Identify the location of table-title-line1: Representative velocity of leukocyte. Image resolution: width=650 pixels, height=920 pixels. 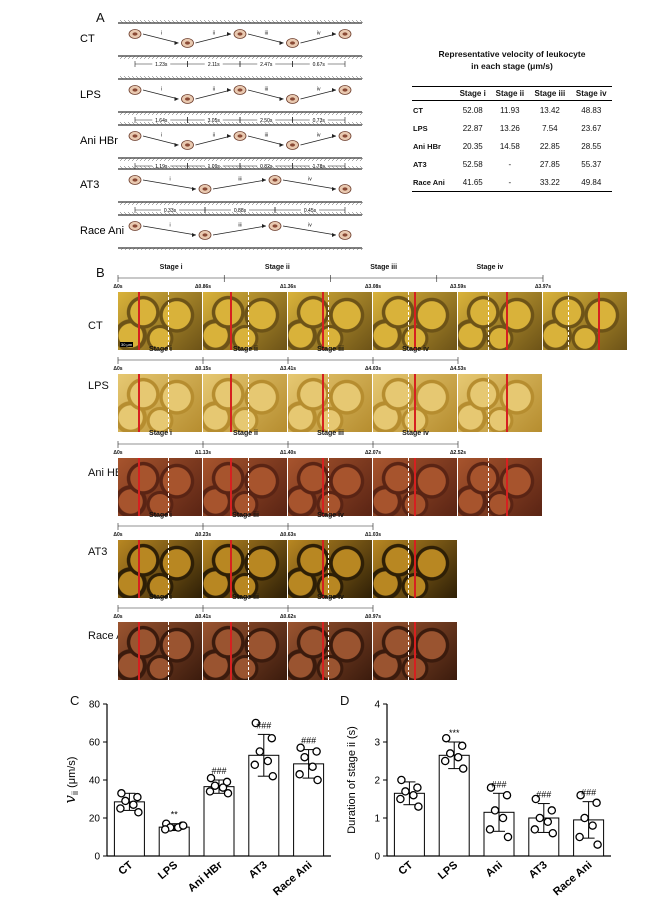
(512, 54).